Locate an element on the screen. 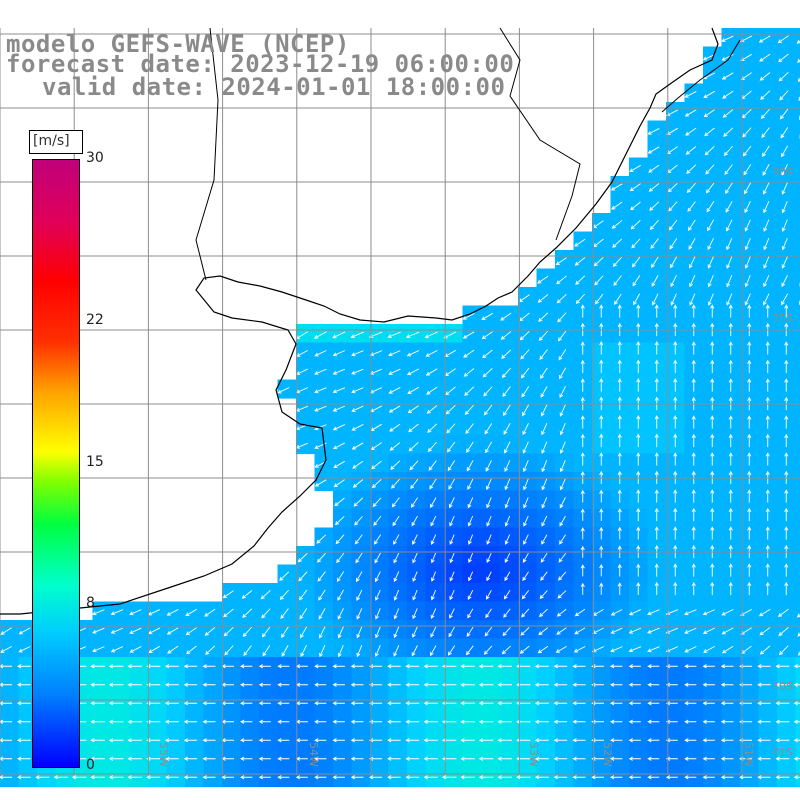 This screenshot has height=800, width=800. unit-box is located at coordinates (56, 142).